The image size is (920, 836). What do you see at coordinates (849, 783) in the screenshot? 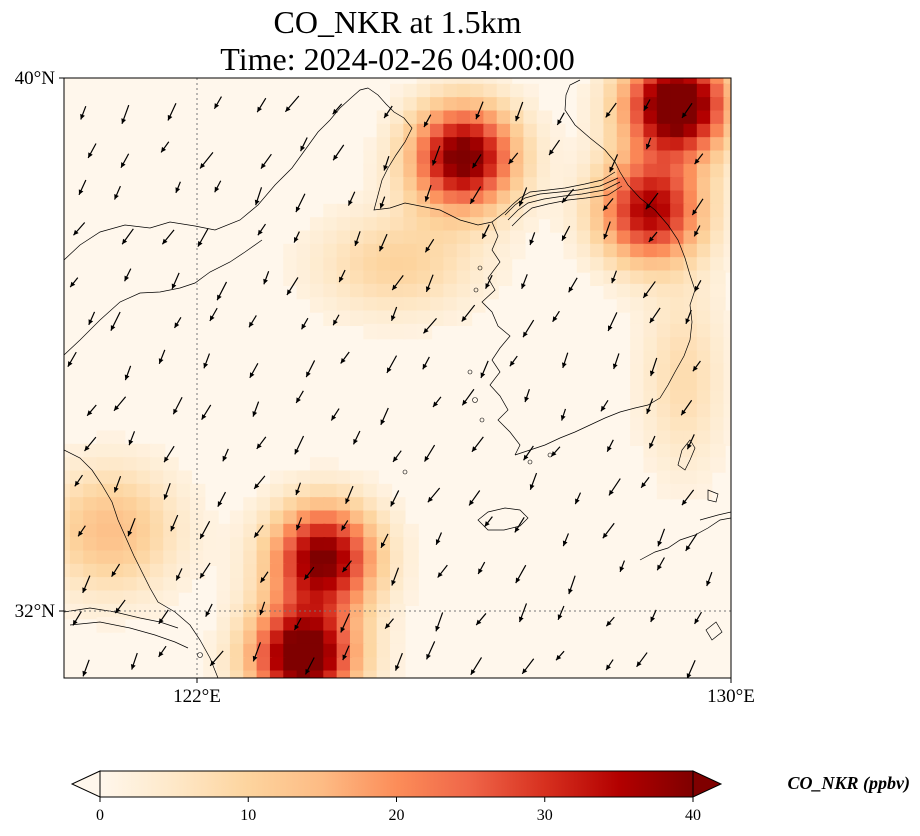
I see `colorbar-label: CO_NKR (ppbv)` at bounding box center [849, 783].